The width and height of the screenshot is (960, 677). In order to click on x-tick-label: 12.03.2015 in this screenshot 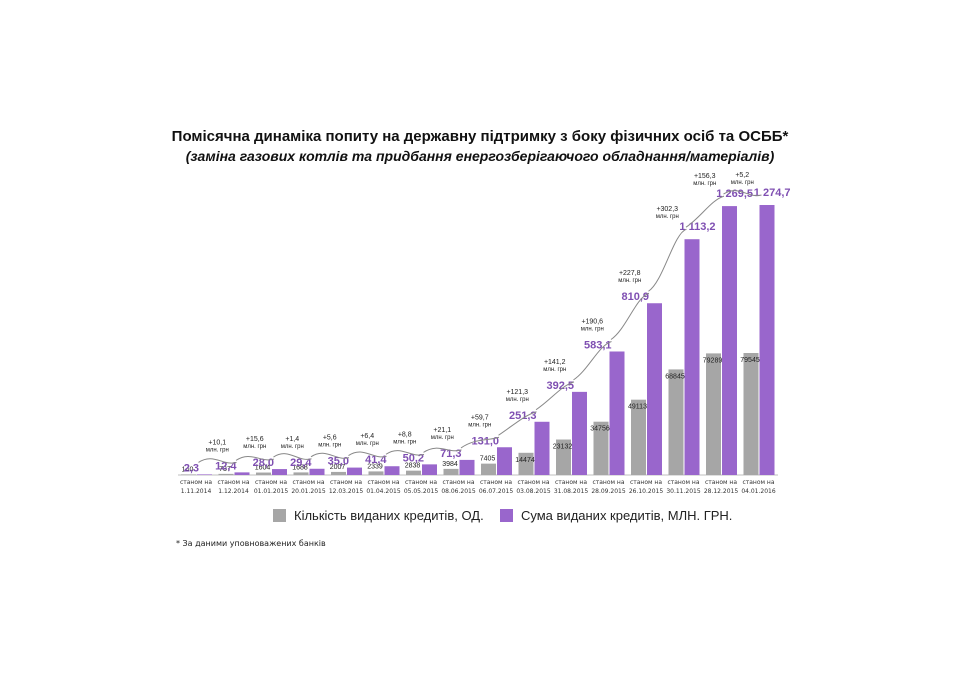, I will do `click(346, 491)`.